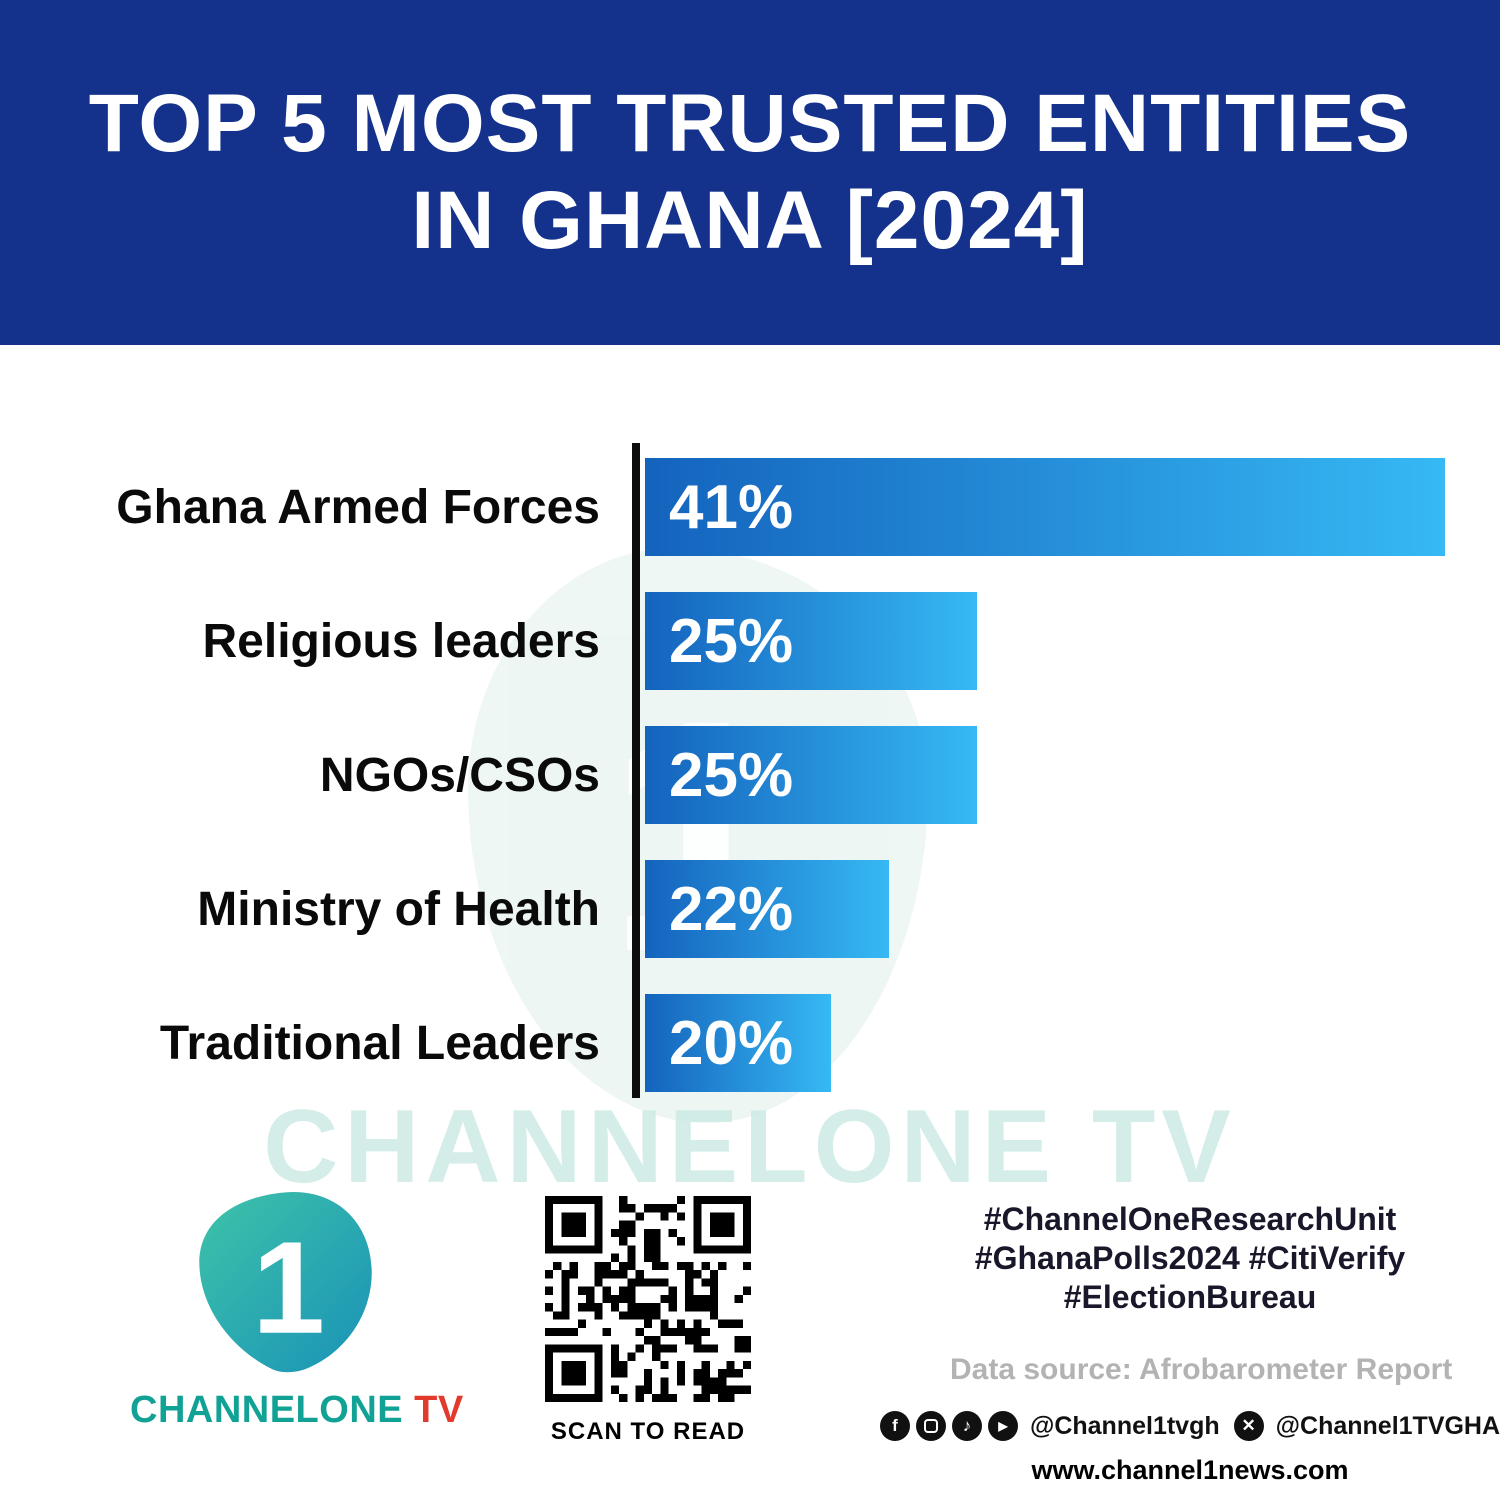 This screenshot has width=1500, height=1500. Describe the element at coordinates (1201, 1370) in the screenshot. I see `data-source-label: Data source: Afrobarometer Report` at that location.